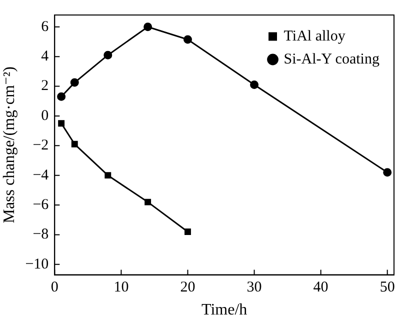 This screenshot has width=400, height=320. I want to click on y-tick-label: −8, so click(40, 234).